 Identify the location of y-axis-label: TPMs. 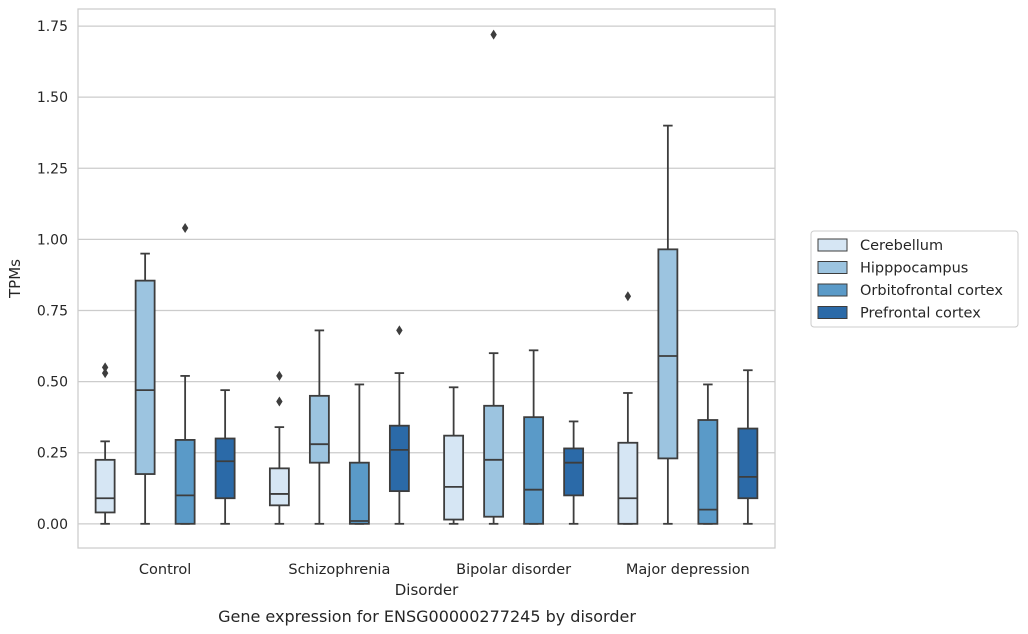
(15, 279).